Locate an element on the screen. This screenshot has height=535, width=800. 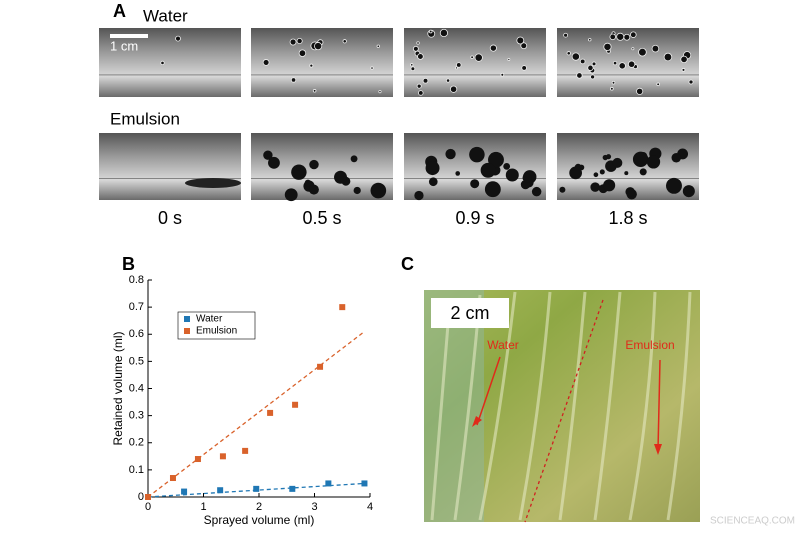
panel-label: A is located at coordinates (119, 11).